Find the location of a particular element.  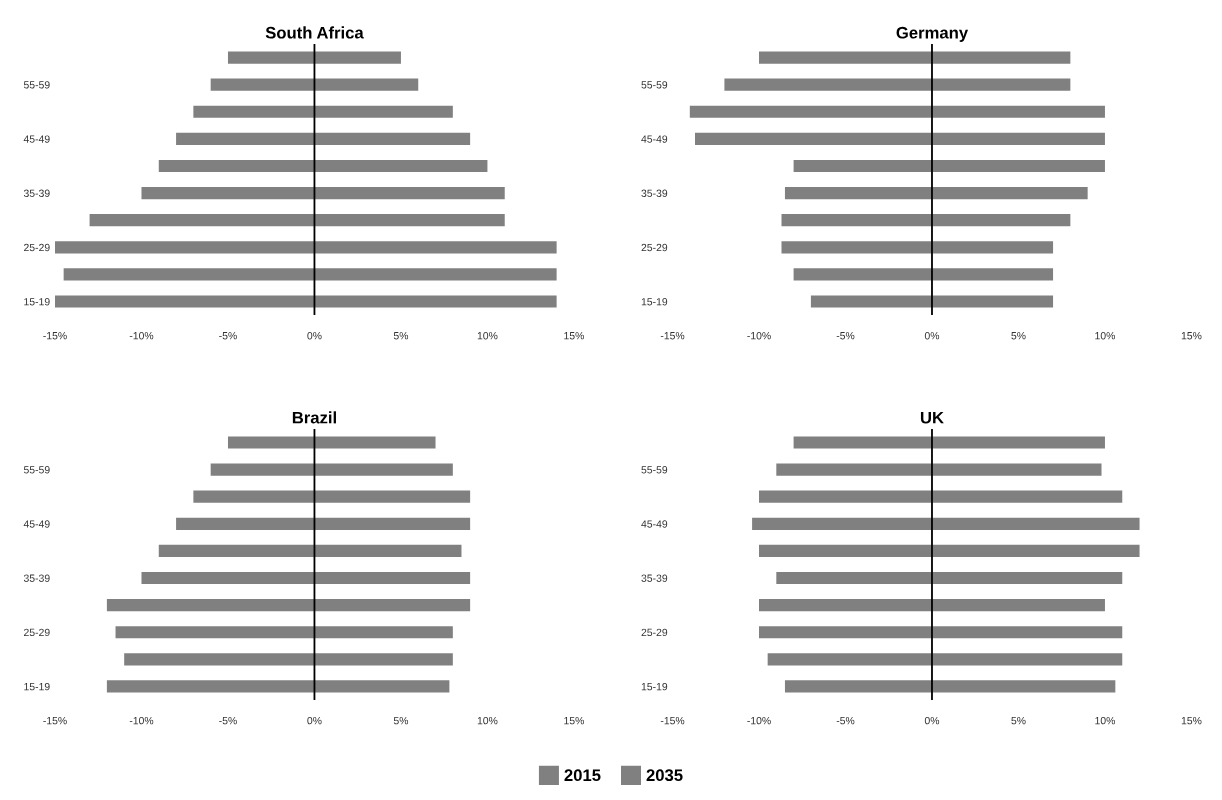

chart-title: Germany is located at coordinates (932, 34).